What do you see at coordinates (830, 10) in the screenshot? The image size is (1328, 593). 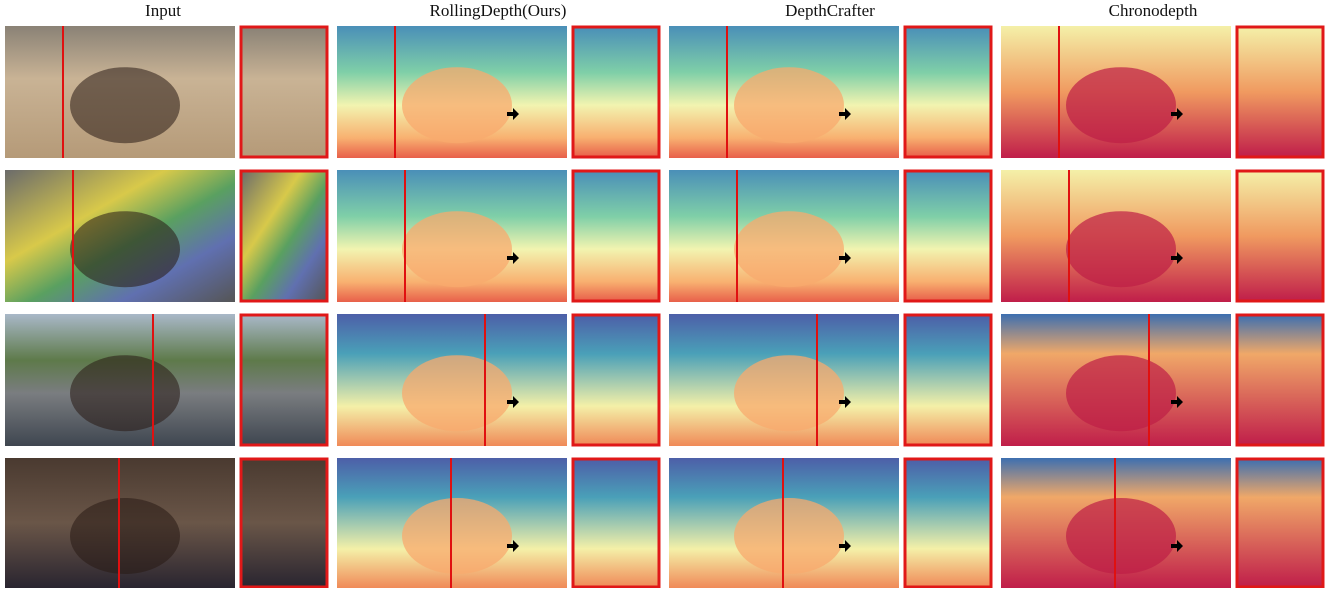 I see `column-header: DepthCrafter` at bounding box center [830, 10].